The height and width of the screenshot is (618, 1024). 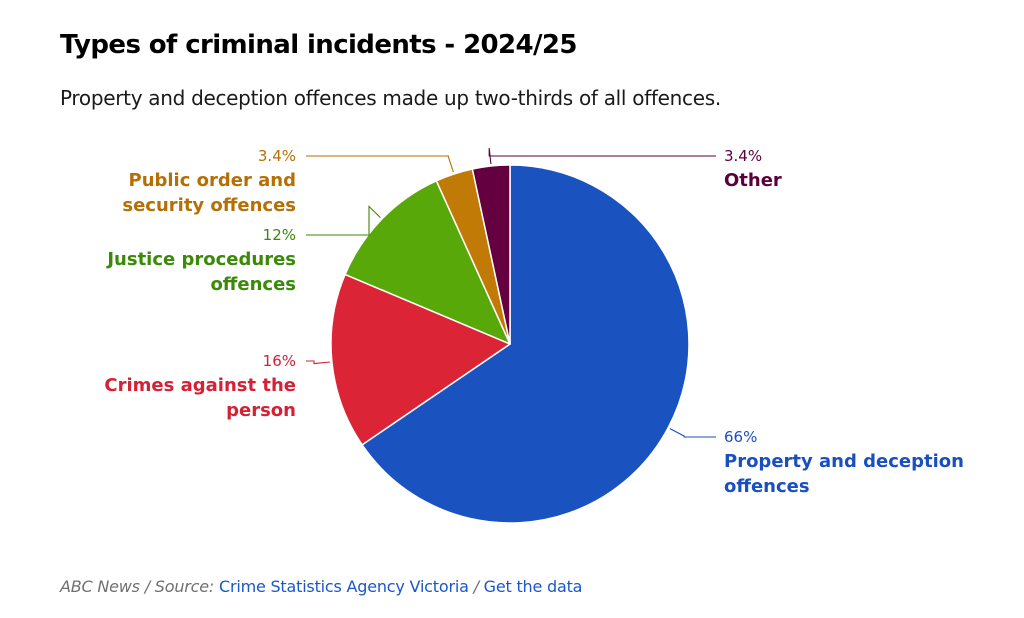 I want to click on category-label-4-line-2: security offences, so click(x=209, y=205).